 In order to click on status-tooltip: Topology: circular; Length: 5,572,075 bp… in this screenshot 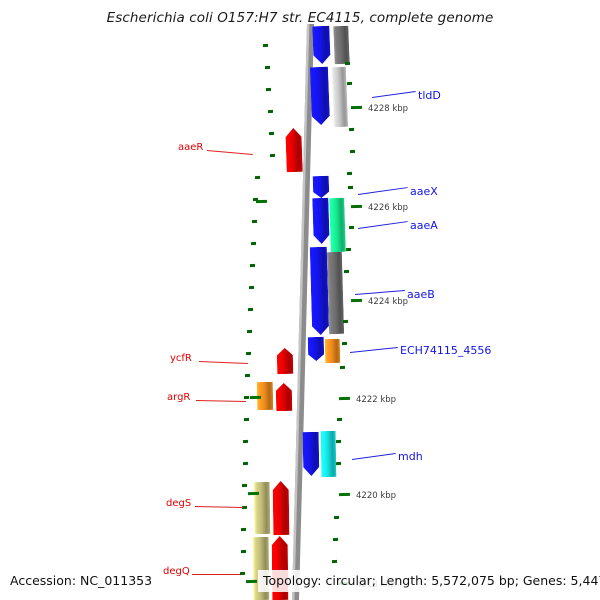, I will do `click(429, 581)`.